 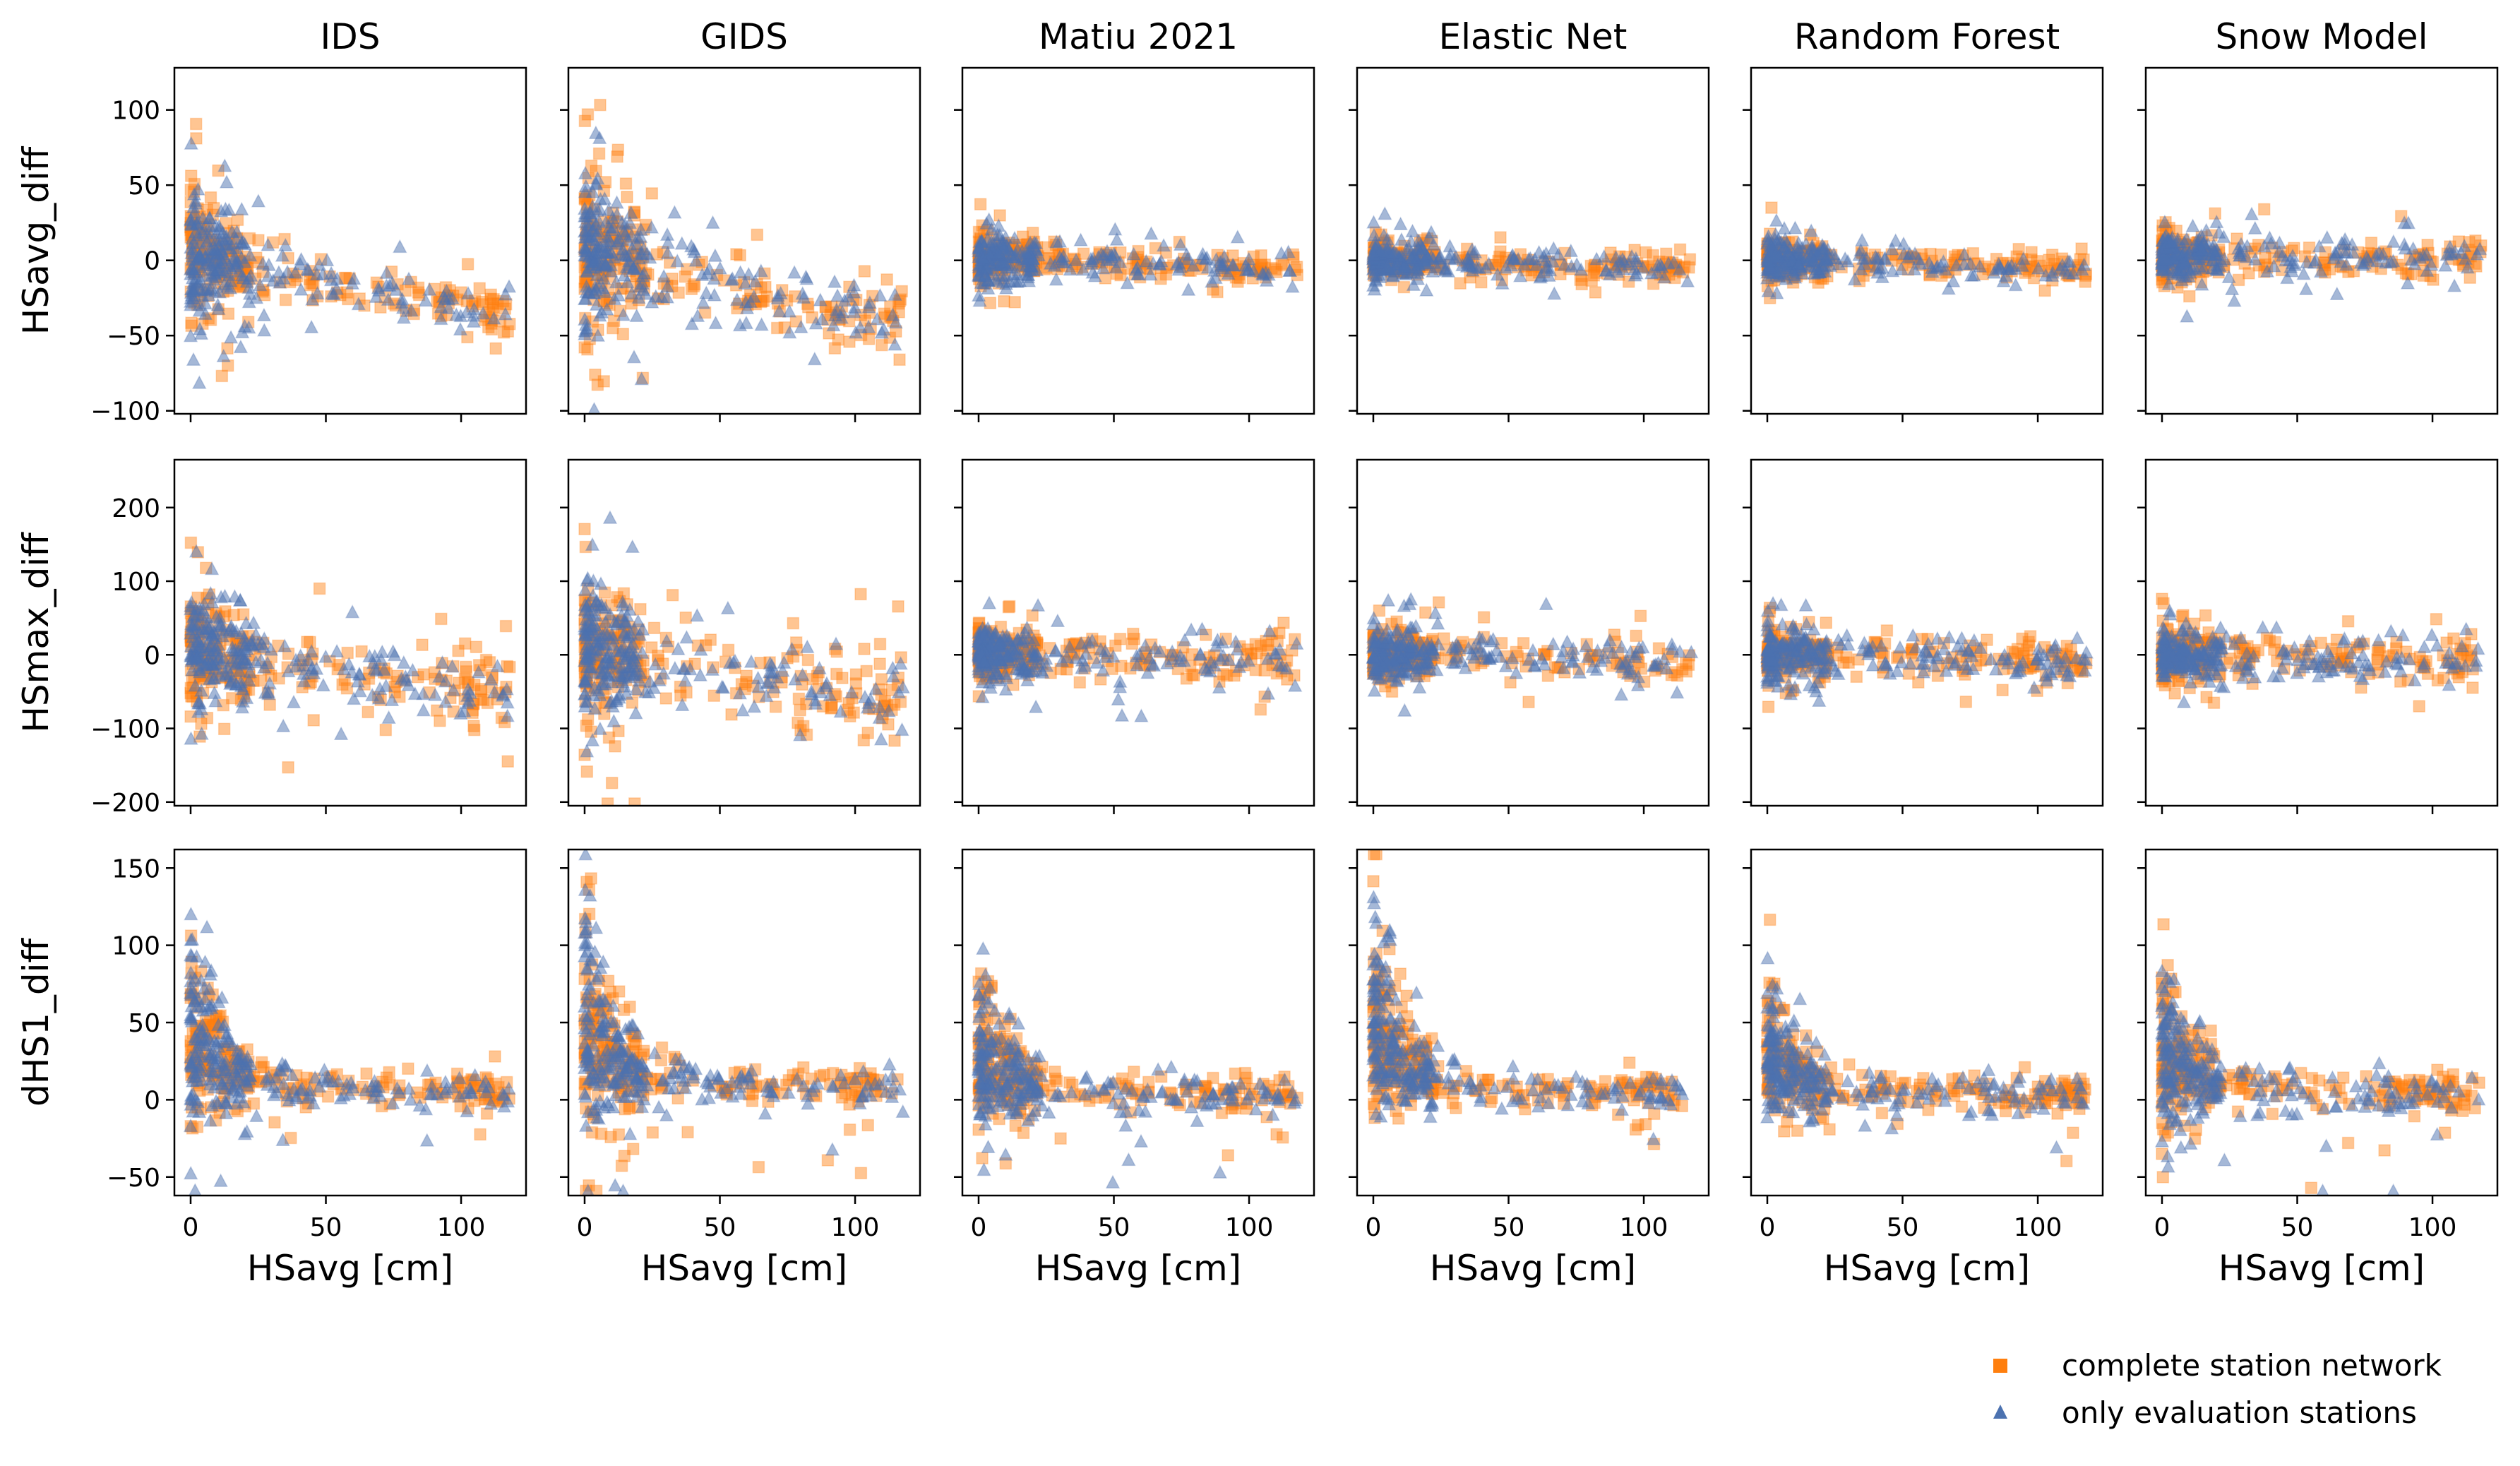 What do you see at coordinates (1135, 219) in the screenshot?
I see `panel-hsavg-diff-matiu-2021: Matiu 2021` at bounding box center [1135, 219].